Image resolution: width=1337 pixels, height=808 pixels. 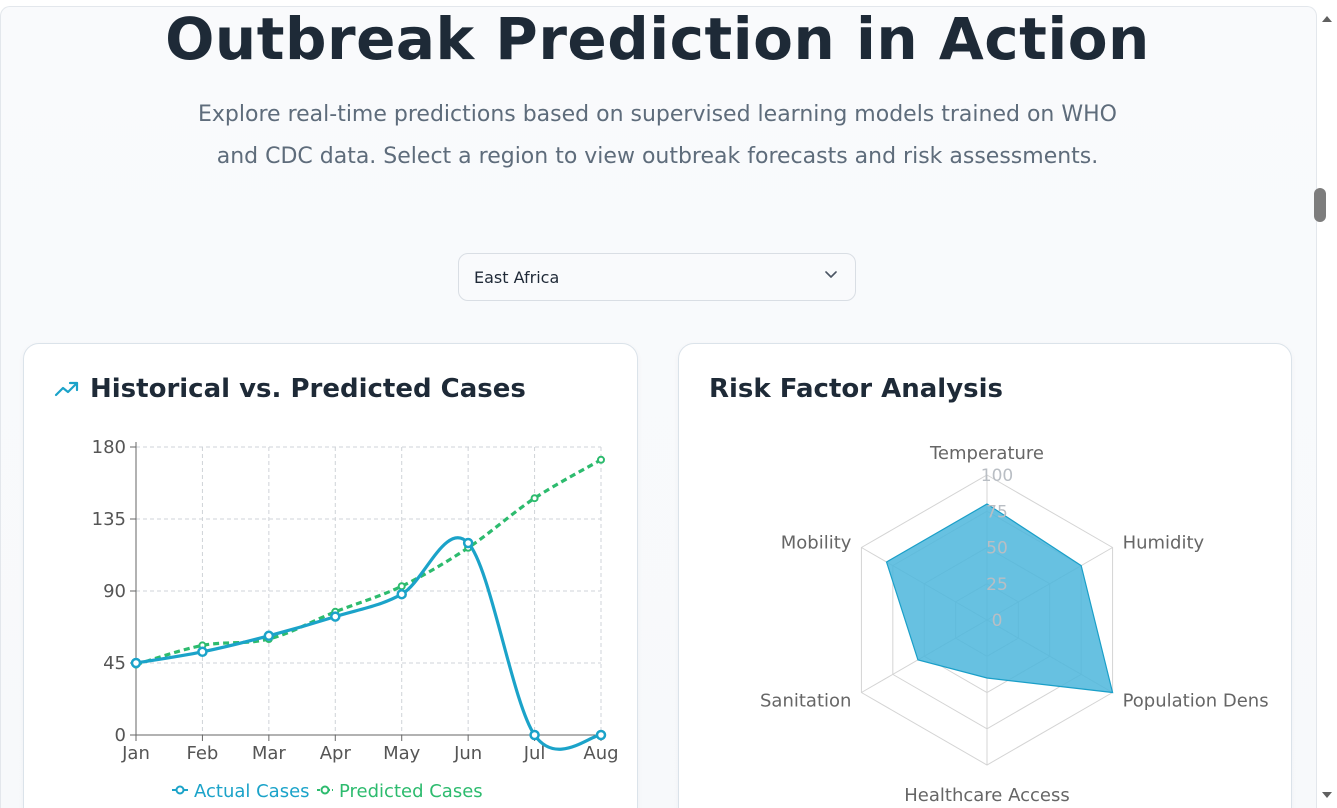 I want to click on x-tick-label: Jun, so click(x=467, y=753).